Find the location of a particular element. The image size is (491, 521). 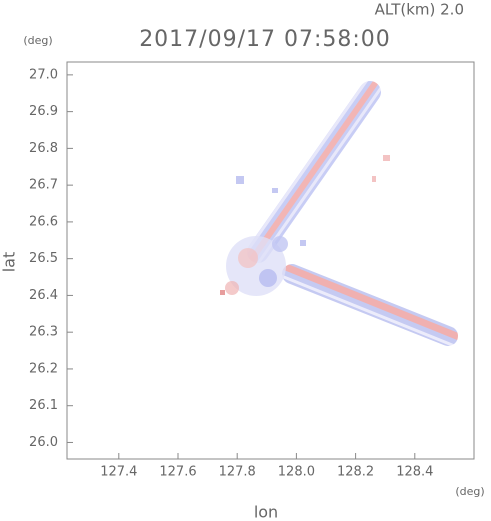

y-tick-label: 26.0 is located at coordinates (43, 442).